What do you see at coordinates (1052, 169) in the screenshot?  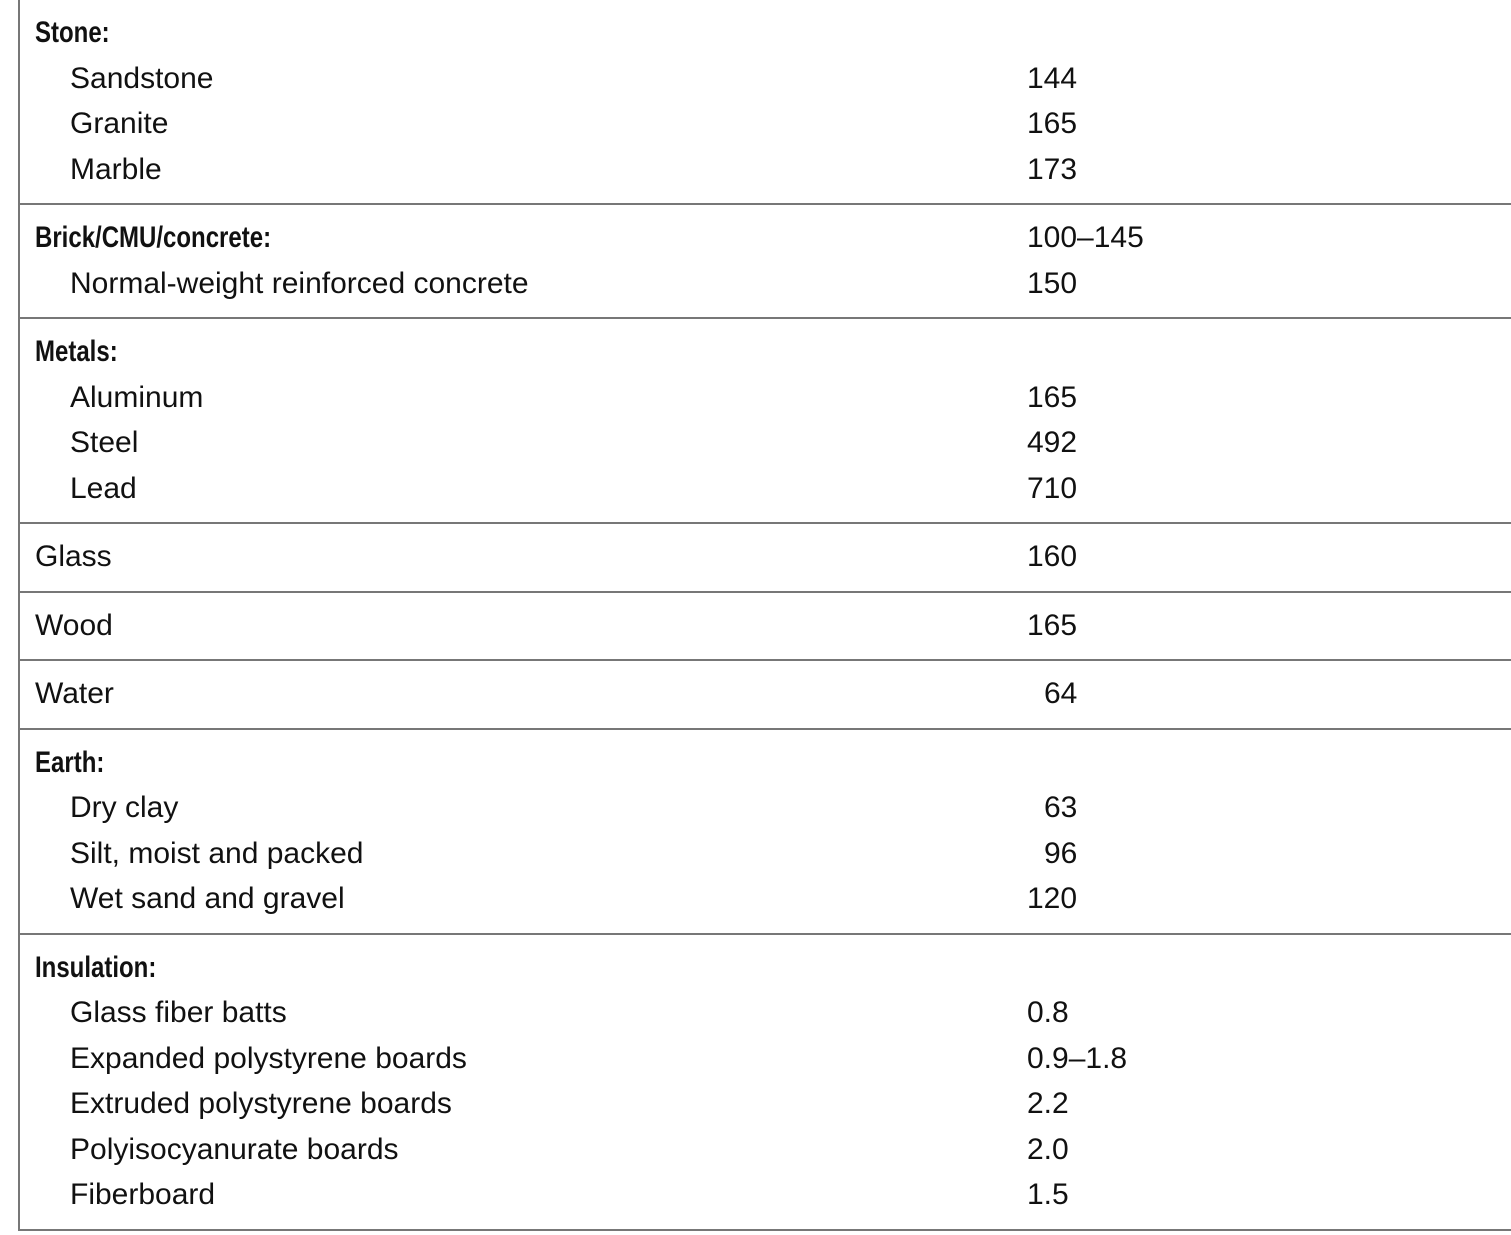 I see `material-value: 173` at bounding box center [1052, 169].